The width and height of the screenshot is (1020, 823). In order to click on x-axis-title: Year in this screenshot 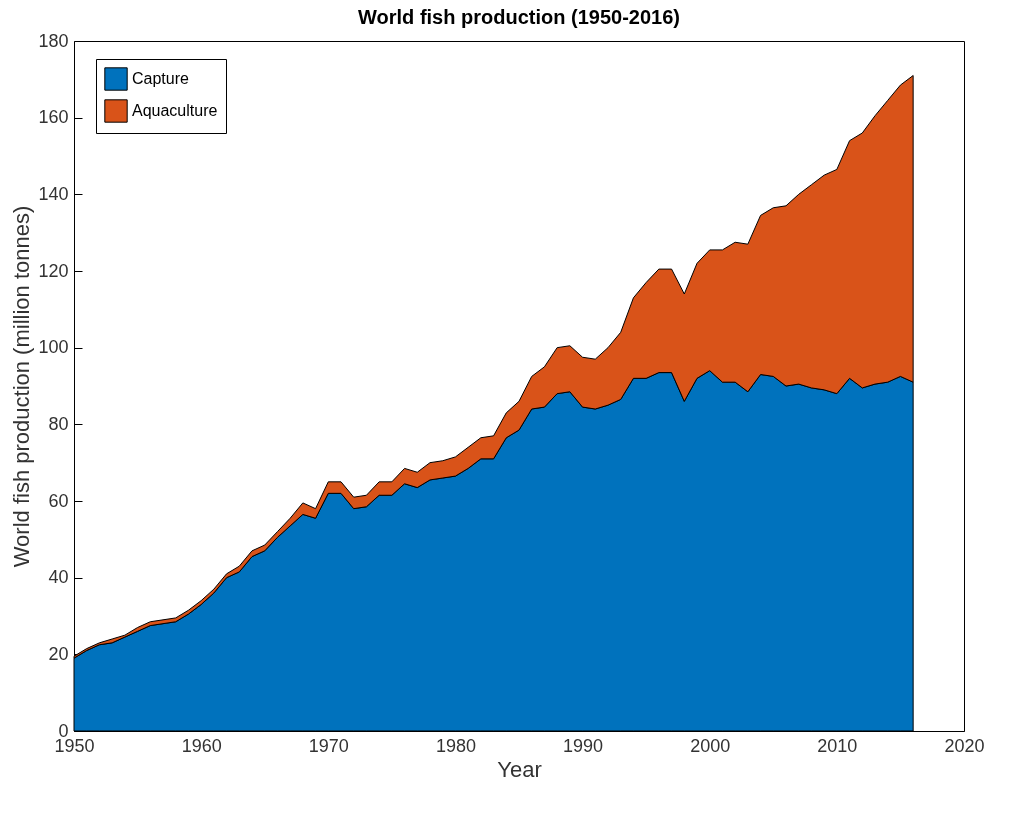, I will do `click(519, 769)`.